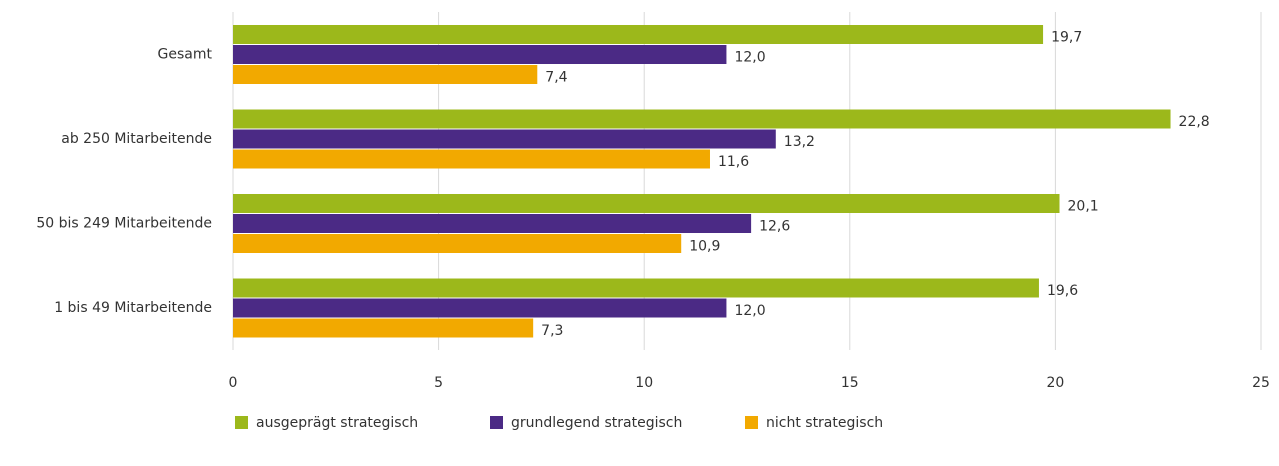  Describe the element at coordinates (1062, 291) in the screenshot. I see `value-label: 19,6` at that location.